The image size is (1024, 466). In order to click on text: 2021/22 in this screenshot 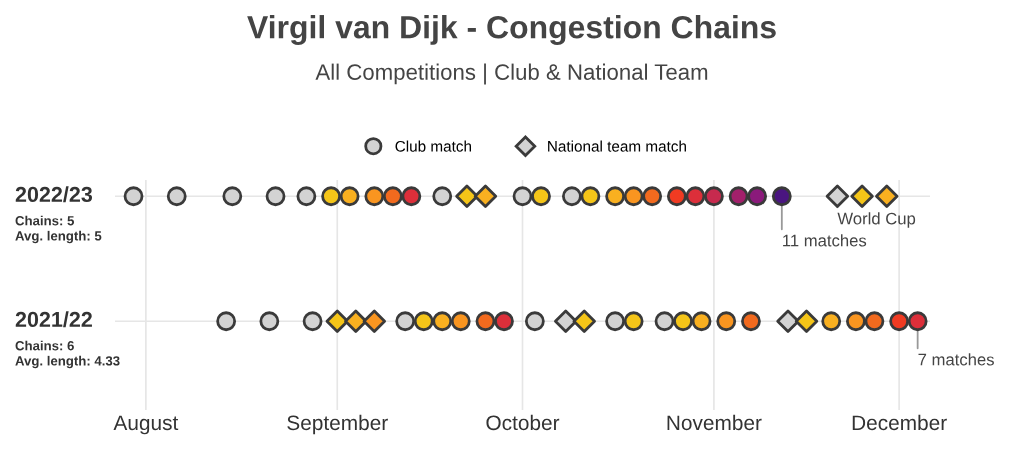, I will do `click(53, 319)`.